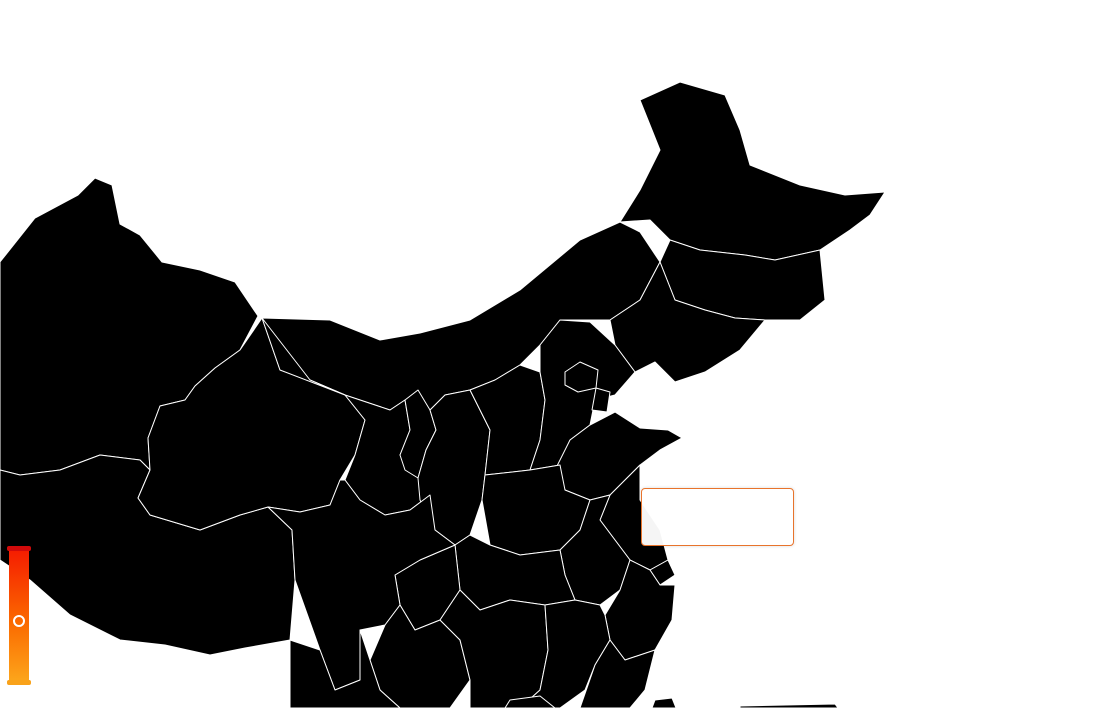 The height and width of the screenshot is (726, 1108). I want to click on visual-map-legend, so click(19, 615).